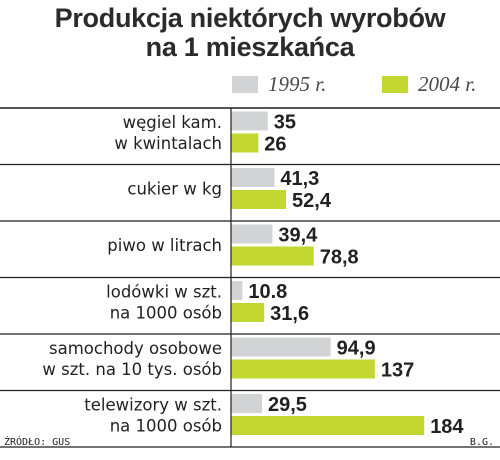  Describe the element at coordinates (395, 84) in the screenshot. I see `legend-swatch-2004` at that location.